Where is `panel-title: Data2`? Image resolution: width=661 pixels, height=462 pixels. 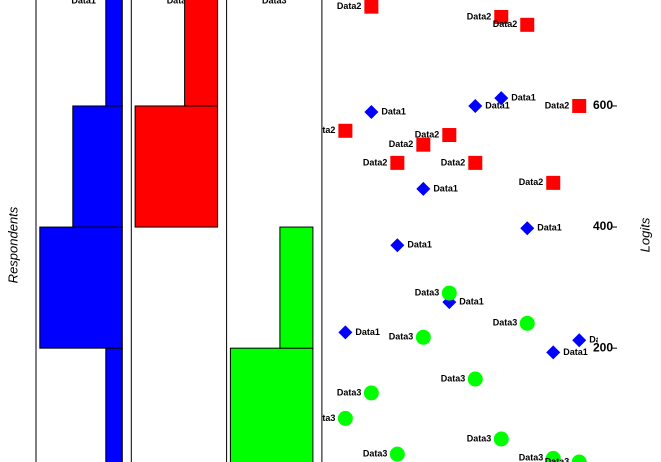
panel-title: Data2 is located at coordinates (179, 2).